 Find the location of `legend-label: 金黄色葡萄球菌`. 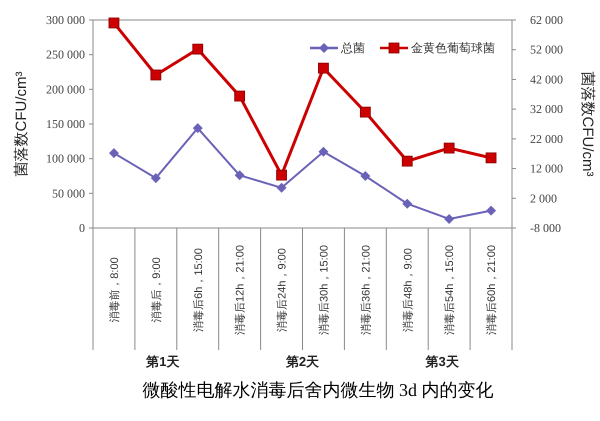

legend-label: 金黄色葡萄球菌 is located at coordinates (453, 48).